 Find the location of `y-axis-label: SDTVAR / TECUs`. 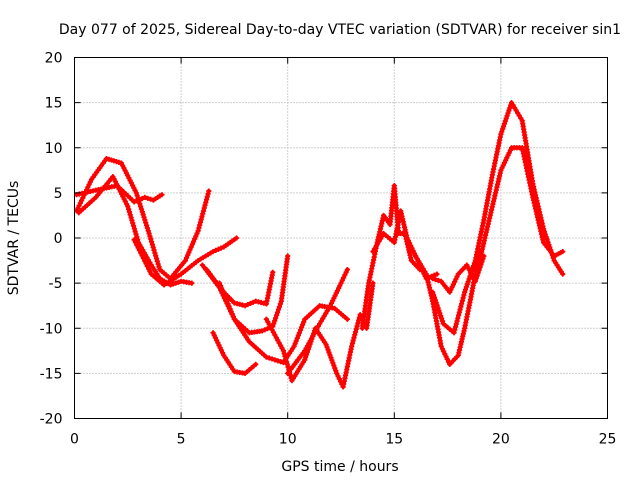

y-axis-label: SDTVAR / TECUs is located at coordinates (14, 238).